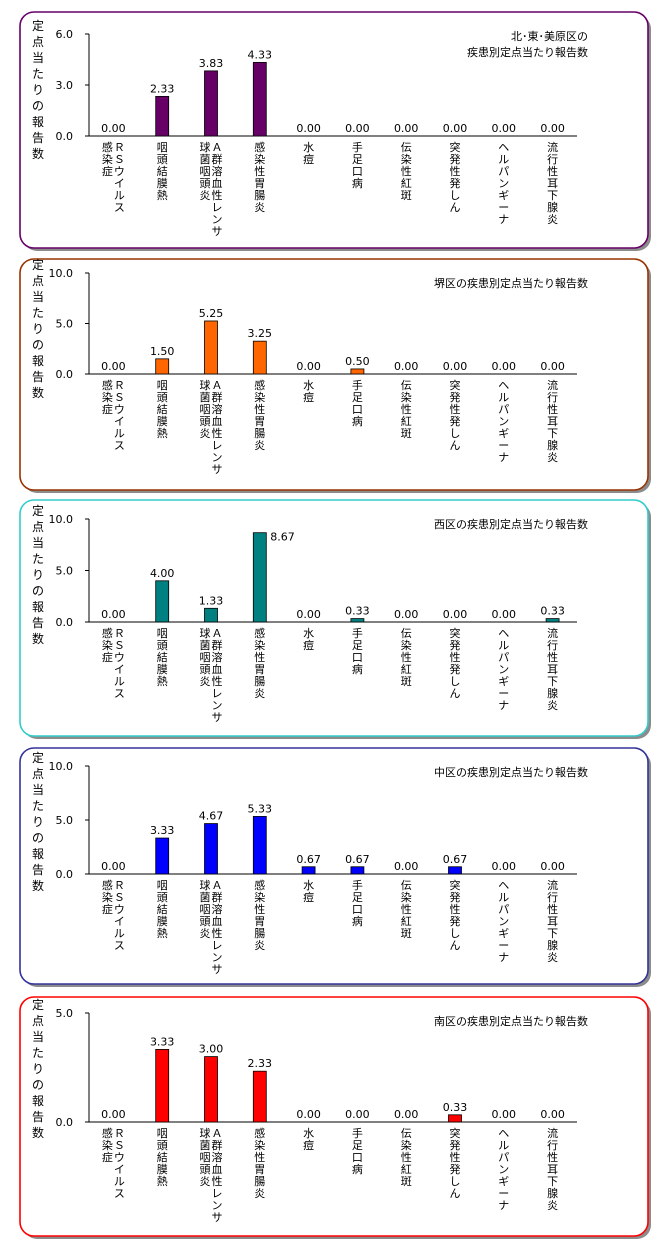 This screenshot has width=660, height=1257. What do you see at coordinates (511, 524) in the screenshot?
I see `chart-title: 西区の疾患別定点当たり報告数` at bounding box center [511, 524].